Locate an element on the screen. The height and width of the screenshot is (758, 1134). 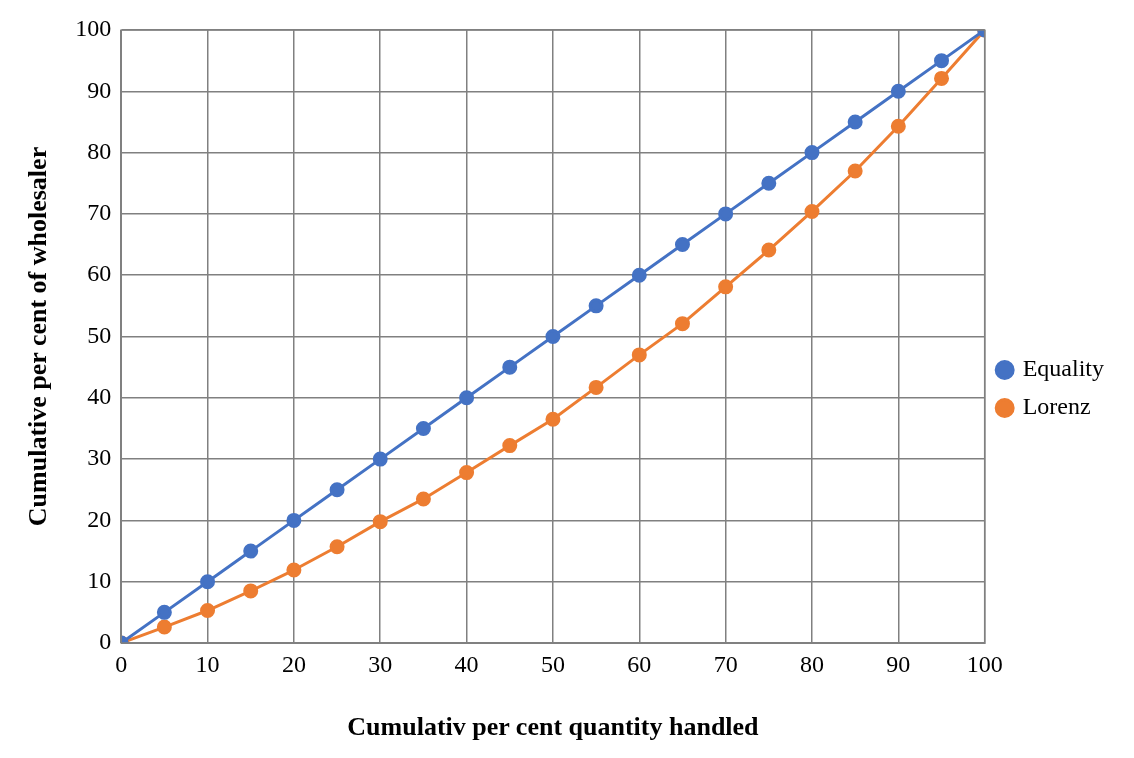
x-tick-label: 10 is located at coordinates (207, 663).